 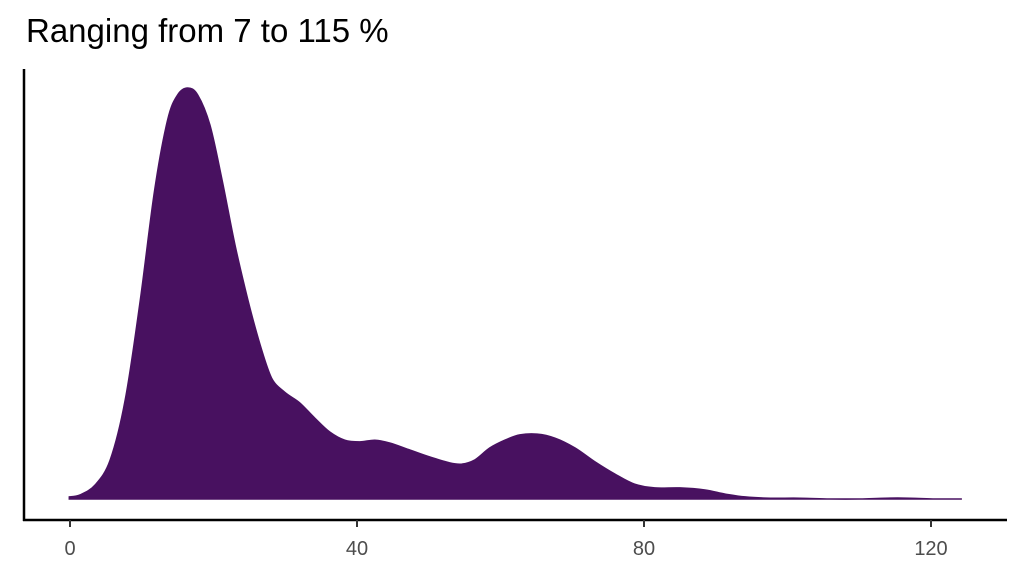 I want to click on x-tick-label: 120, so click(x=930, y=549).